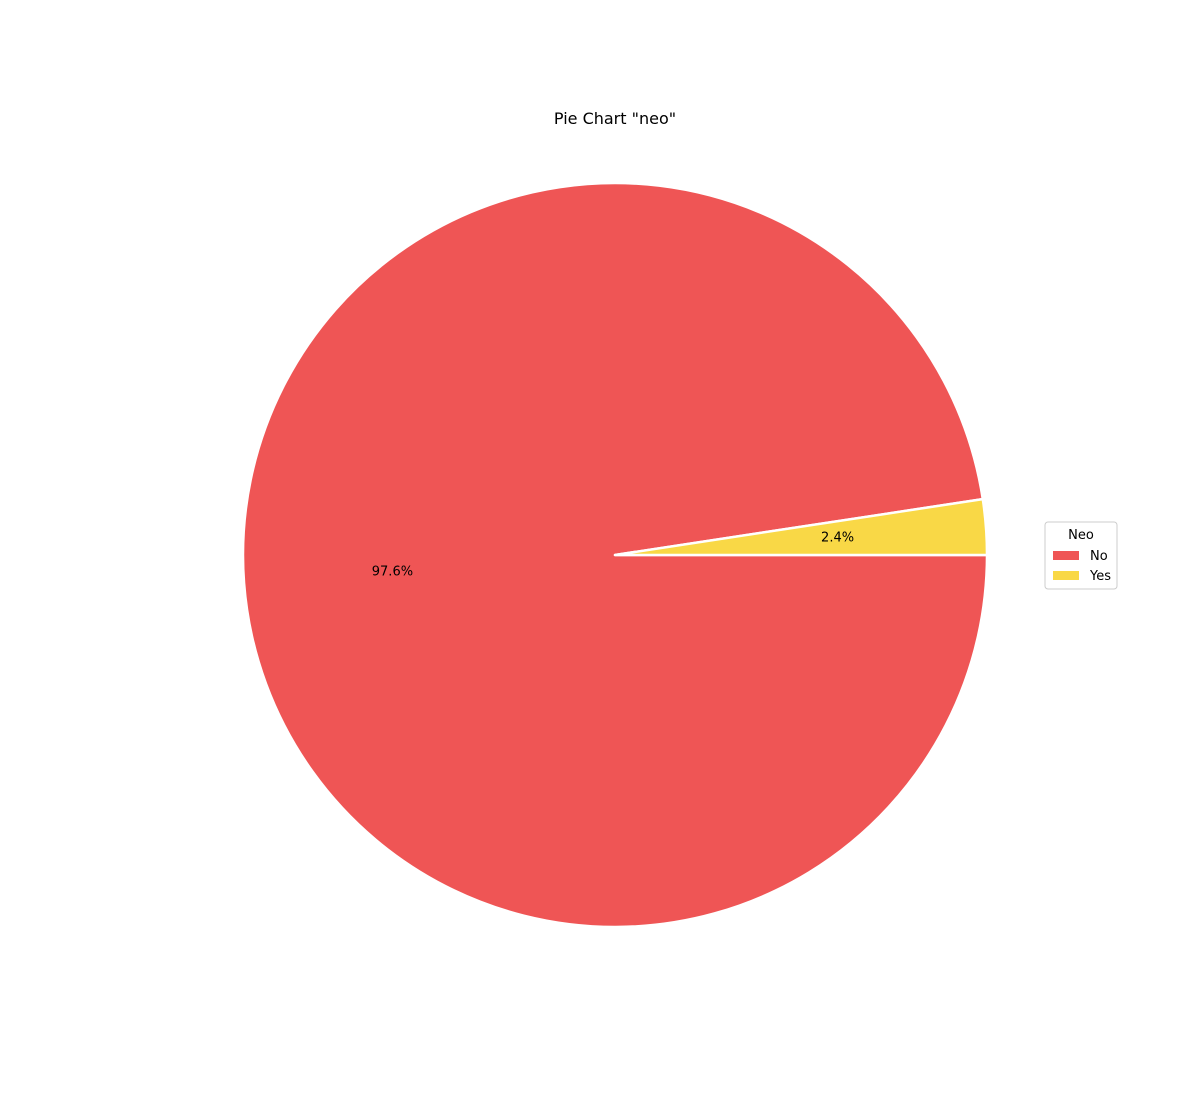 The height and width of the screenshot is (1100, 1200). I want to click on legend-swatch-yes, so click(1066, 575).